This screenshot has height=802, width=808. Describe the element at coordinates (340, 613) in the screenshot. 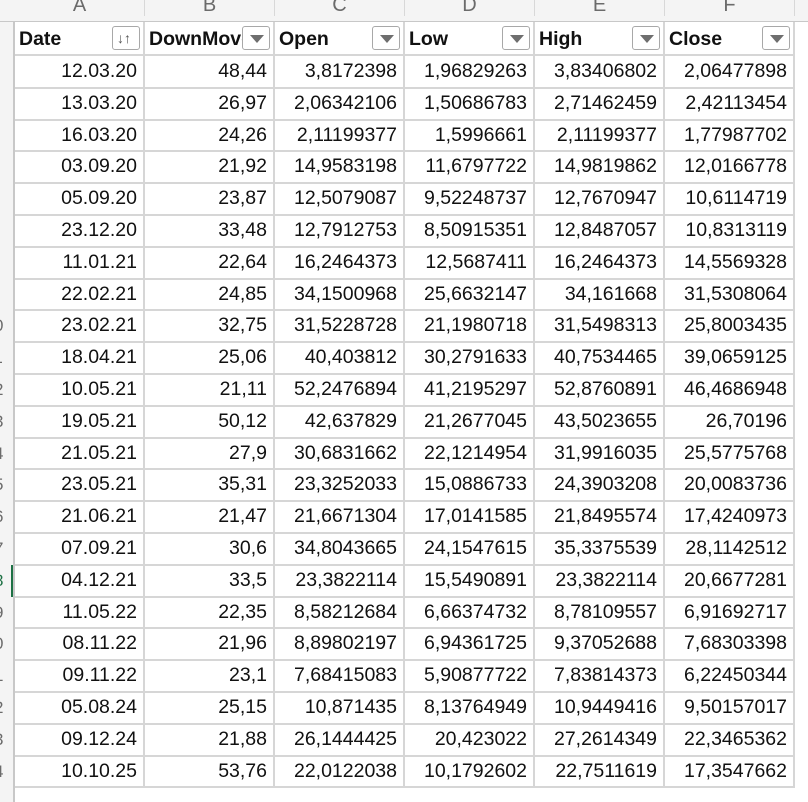

I see `cell-open: 8,58212684` at that location.